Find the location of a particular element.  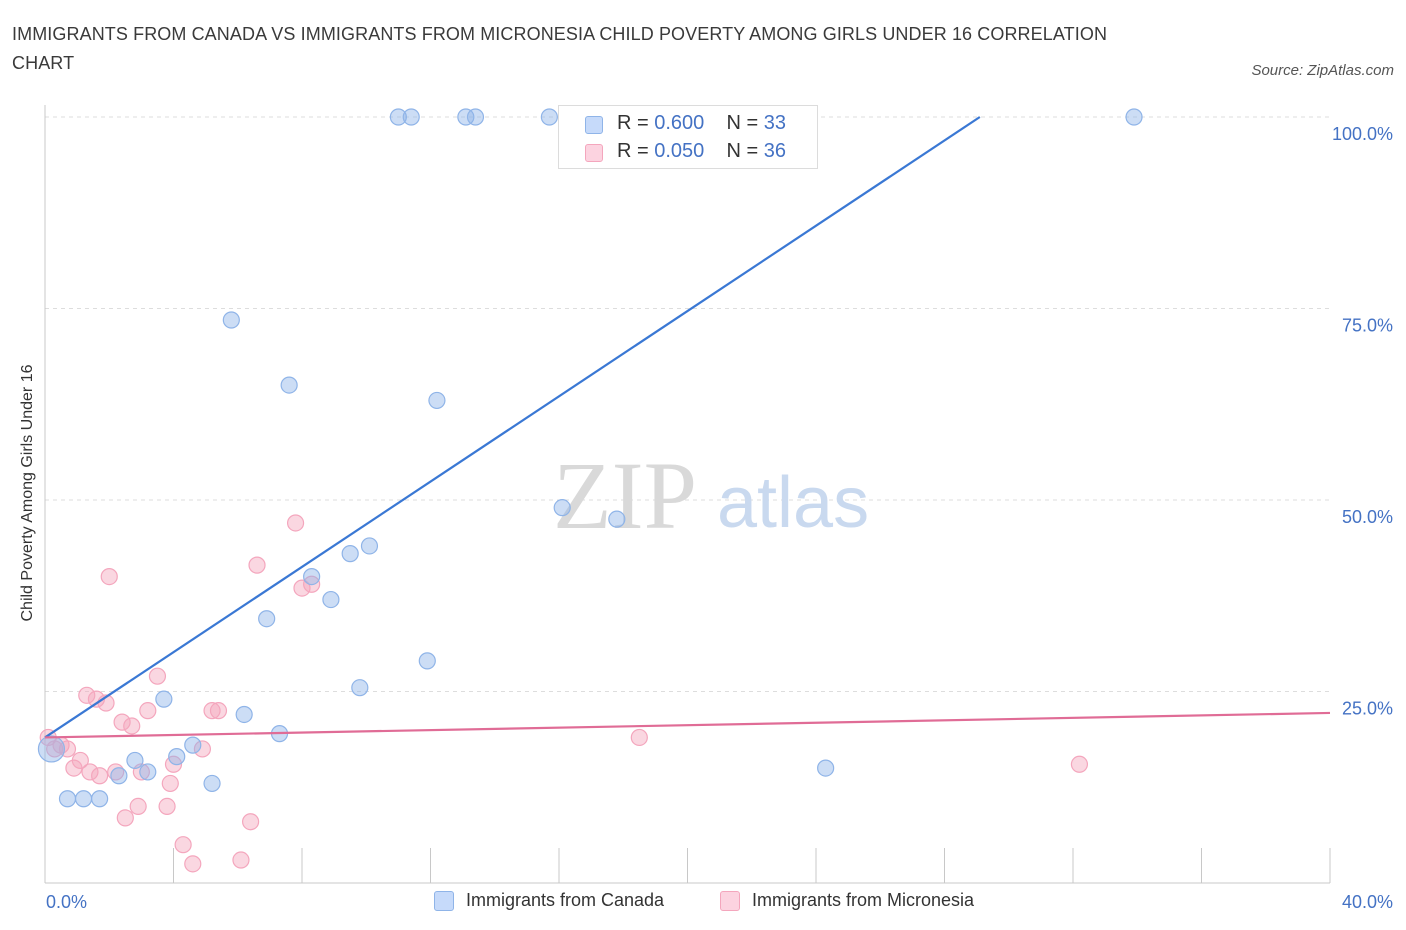

x-tick-label-max: 40.0% is located at coordinates (1367, 902).